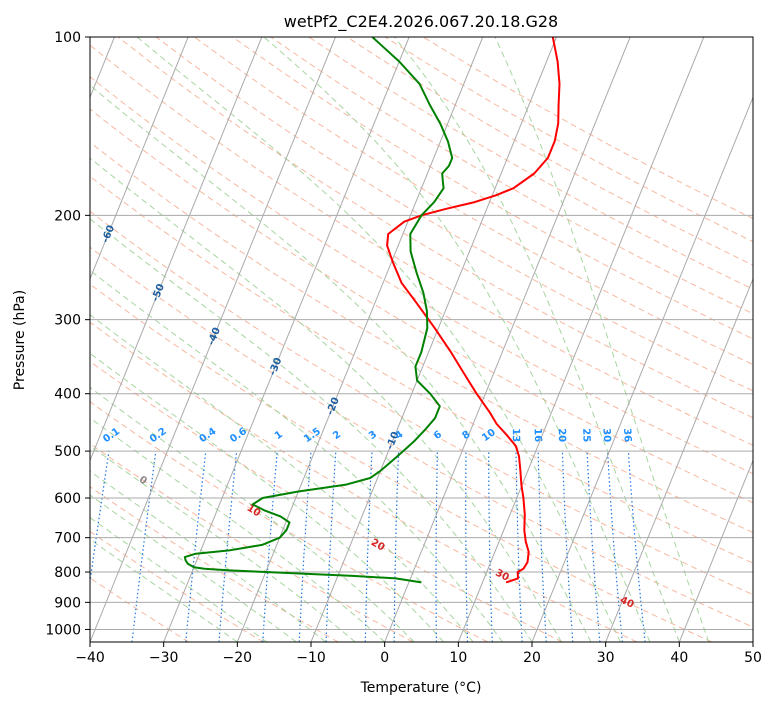 The height and width of the screenshot is (708, 775). Describe the element at coordinates (515, 435) in the screenshot. I see `mixing-ratio-label: 13` at that location.